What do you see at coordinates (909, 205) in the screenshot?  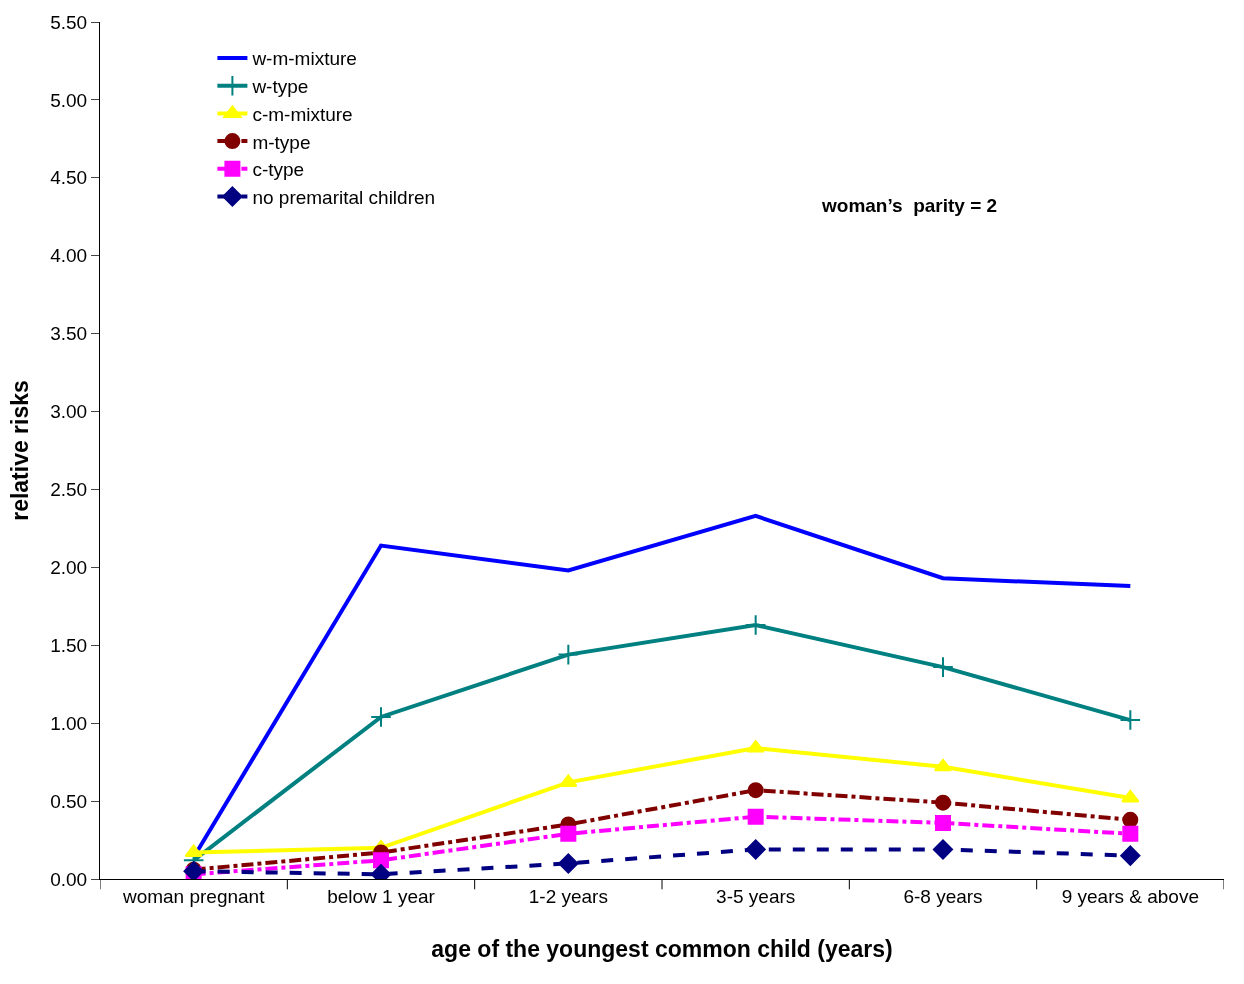 I see `annotation: woman’s parity = 2` at bounding box center [909, 205].